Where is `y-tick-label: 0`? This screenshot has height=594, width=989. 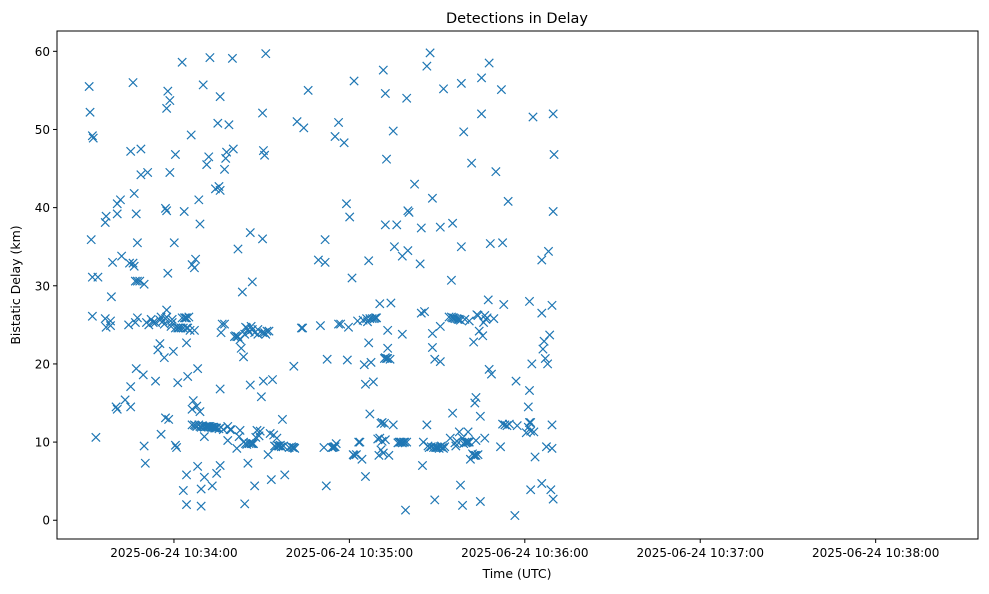
y-tick-label: 0 is located at coordinates (46, 521).